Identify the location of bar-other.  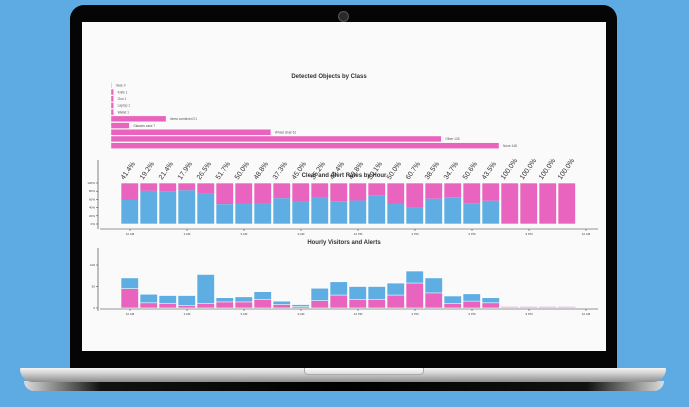
(276, 139).